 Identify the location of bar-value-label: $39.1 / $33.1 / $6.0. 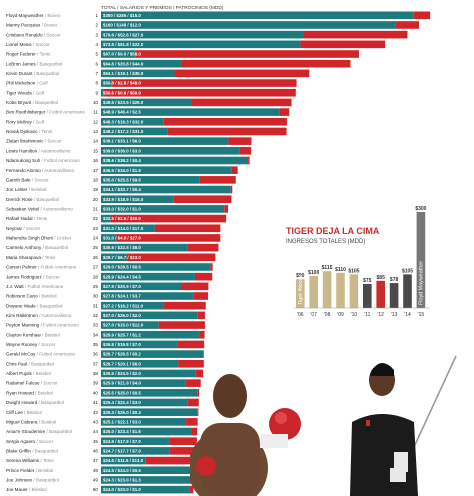
(122, 141).